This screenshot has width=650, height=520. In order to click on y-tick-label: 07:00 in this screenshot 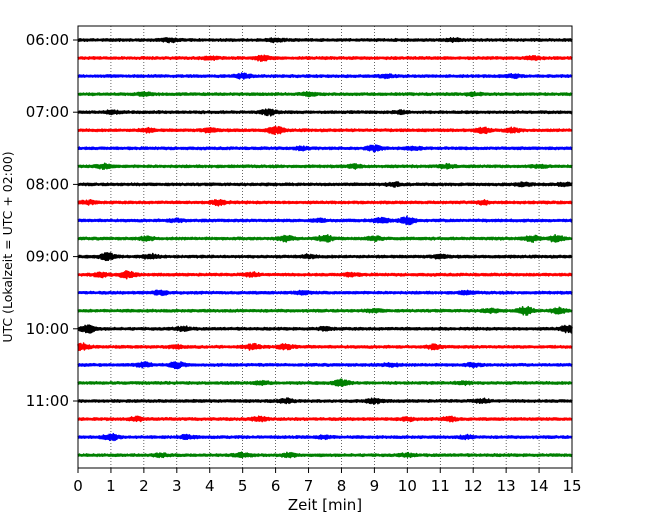, I will do `click(47, 112)`.